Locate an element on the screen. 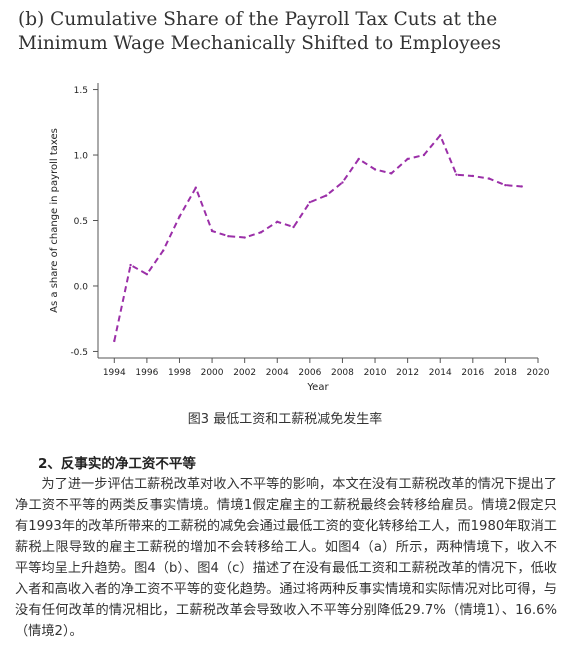  y-tick-label: 1.0 is located at coordinates (81, 157).